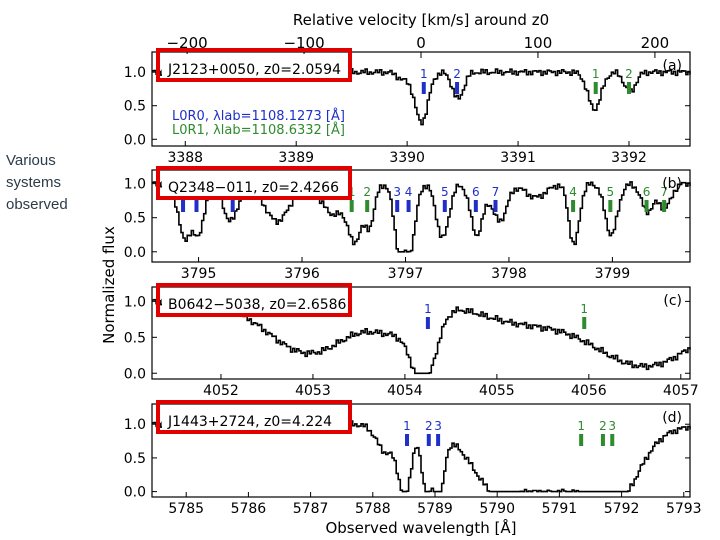 Image resolution: width=720 pixels, height=540 pixels. Describe the element at coordinates (445, 192) in the screenshot. I see `ref-marker-label: 5` at that location.